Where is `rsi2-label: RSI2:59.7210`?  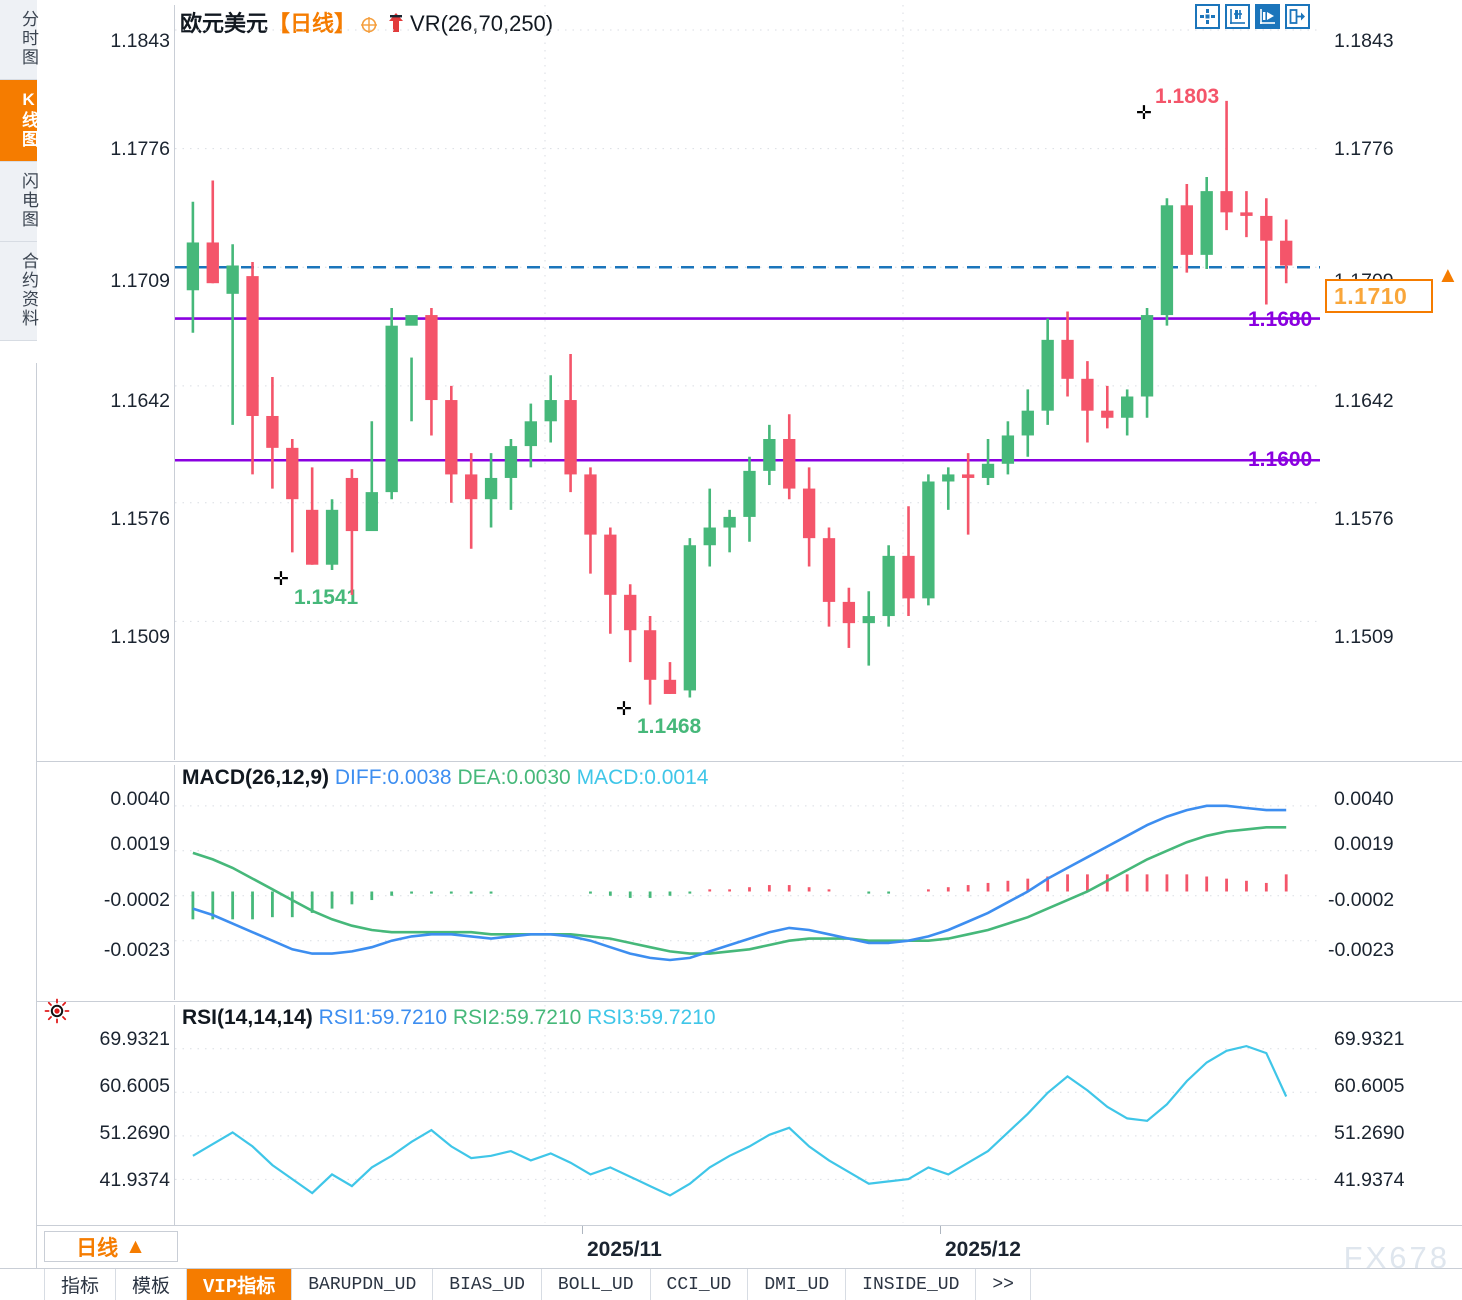
rsi2-label: RSI2:59.7210 is located at coordinates (517, 1017).